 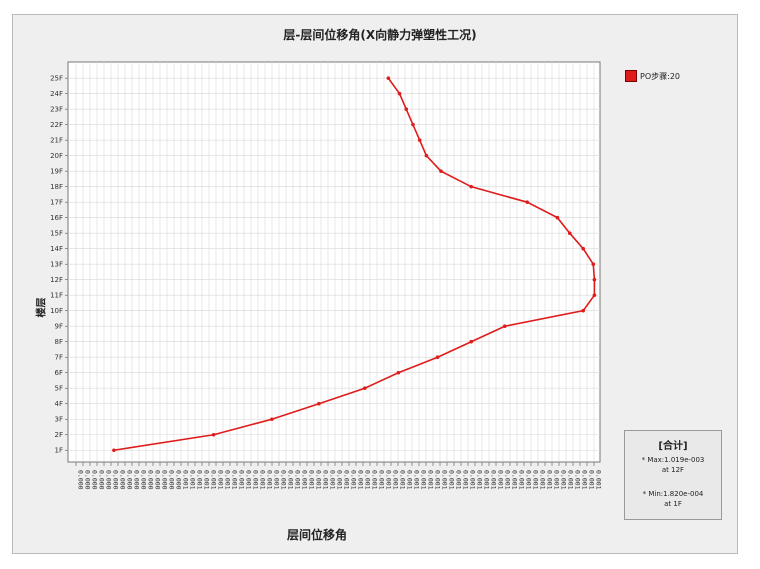 I want to click on legend-label: PO步骤:20, so click(x=660, y=76).